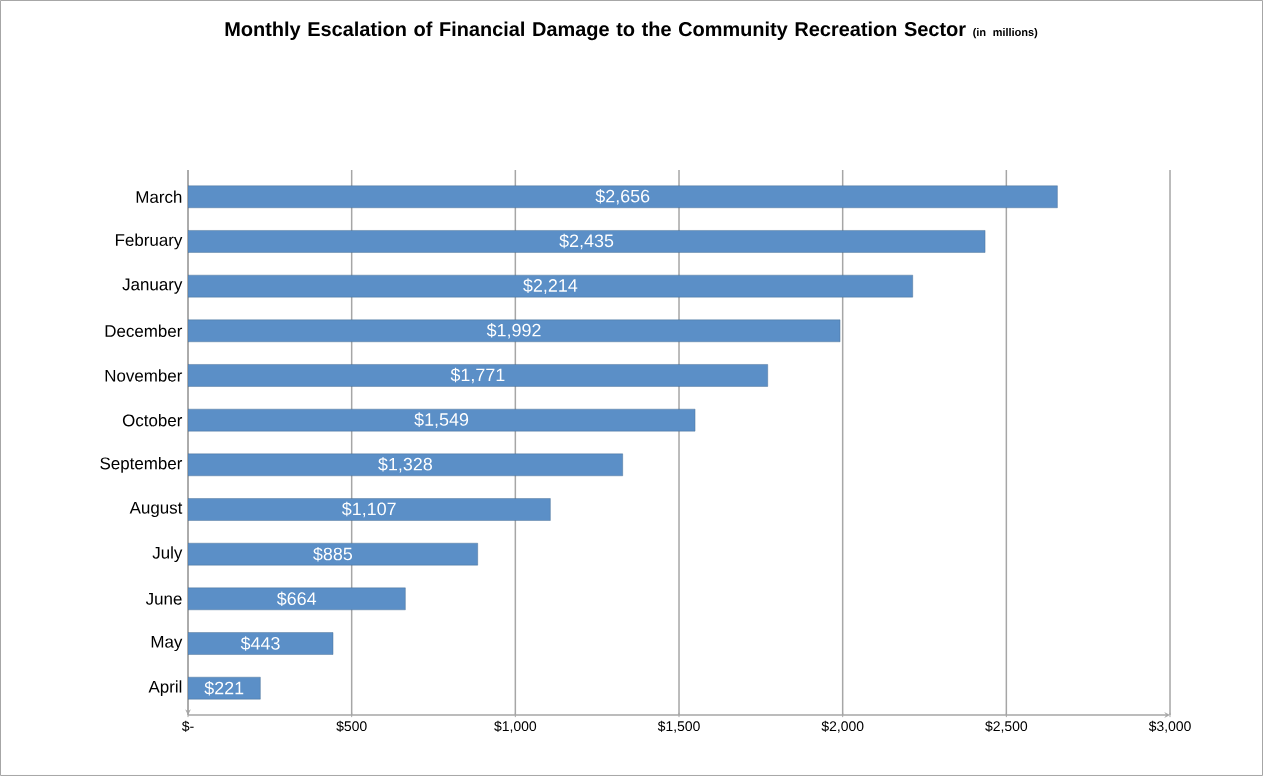 This screenshot has width=1263, height=776. I want to click on data-label: $1,992, so click(513, 331).